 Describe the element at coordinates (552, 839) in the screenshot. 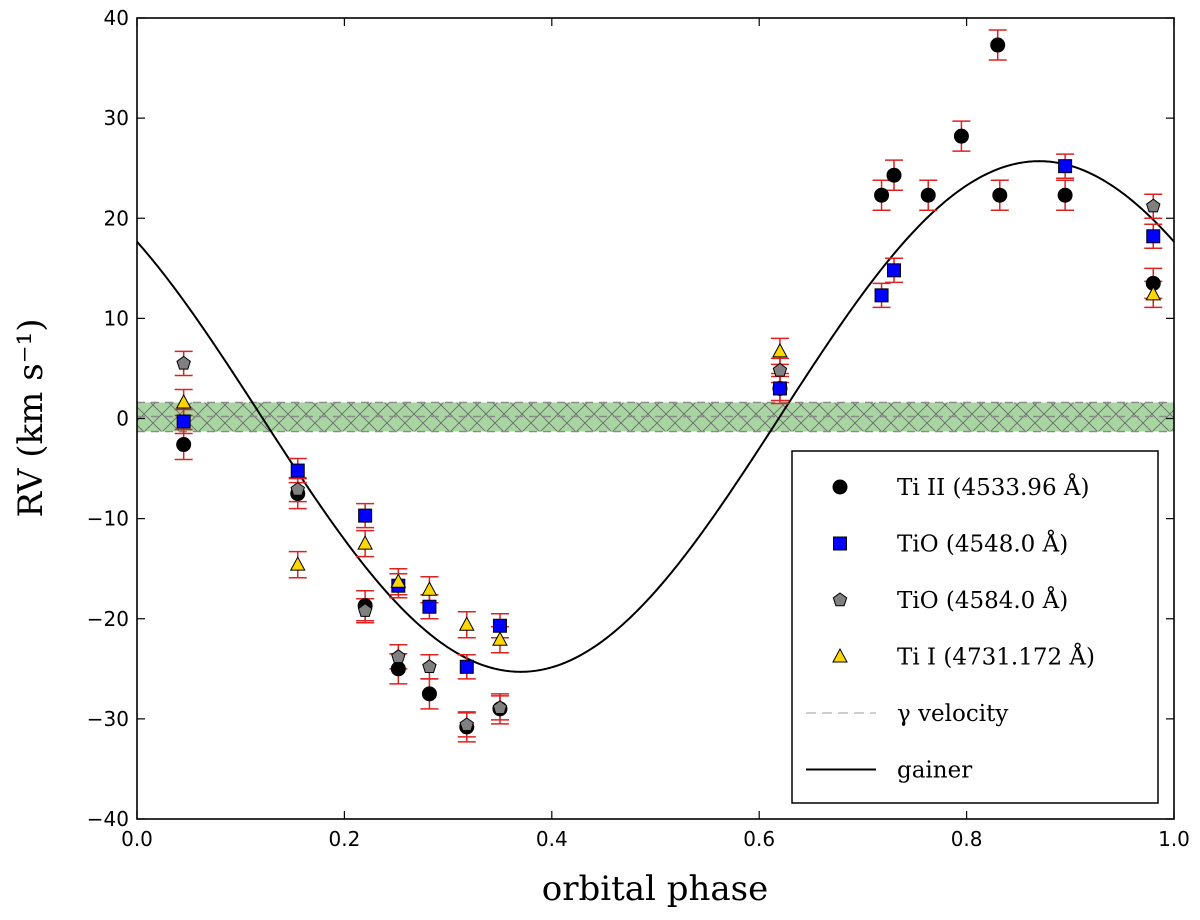

I see `x-tick-label: 0.4` at that location.